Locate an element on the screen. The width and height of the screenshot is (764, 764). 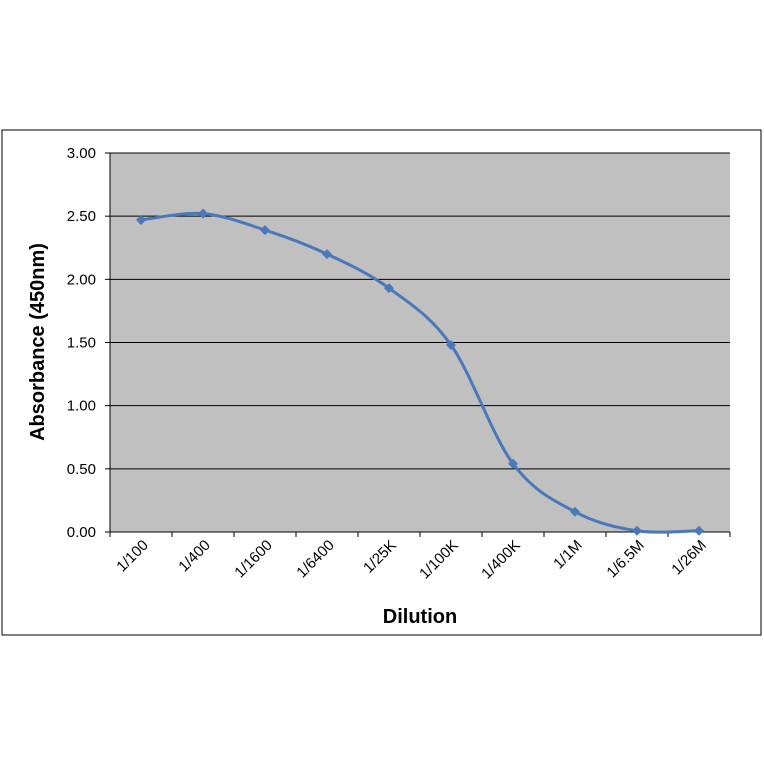
y-tick-label: 1.50 is located at coordinates (81, 343).